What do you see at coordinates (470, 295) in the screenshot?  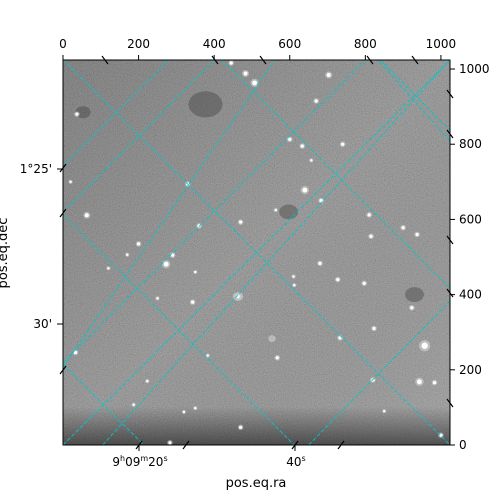 I see `pixel-y-tick-label: 400` at bounding box center [470, 295].